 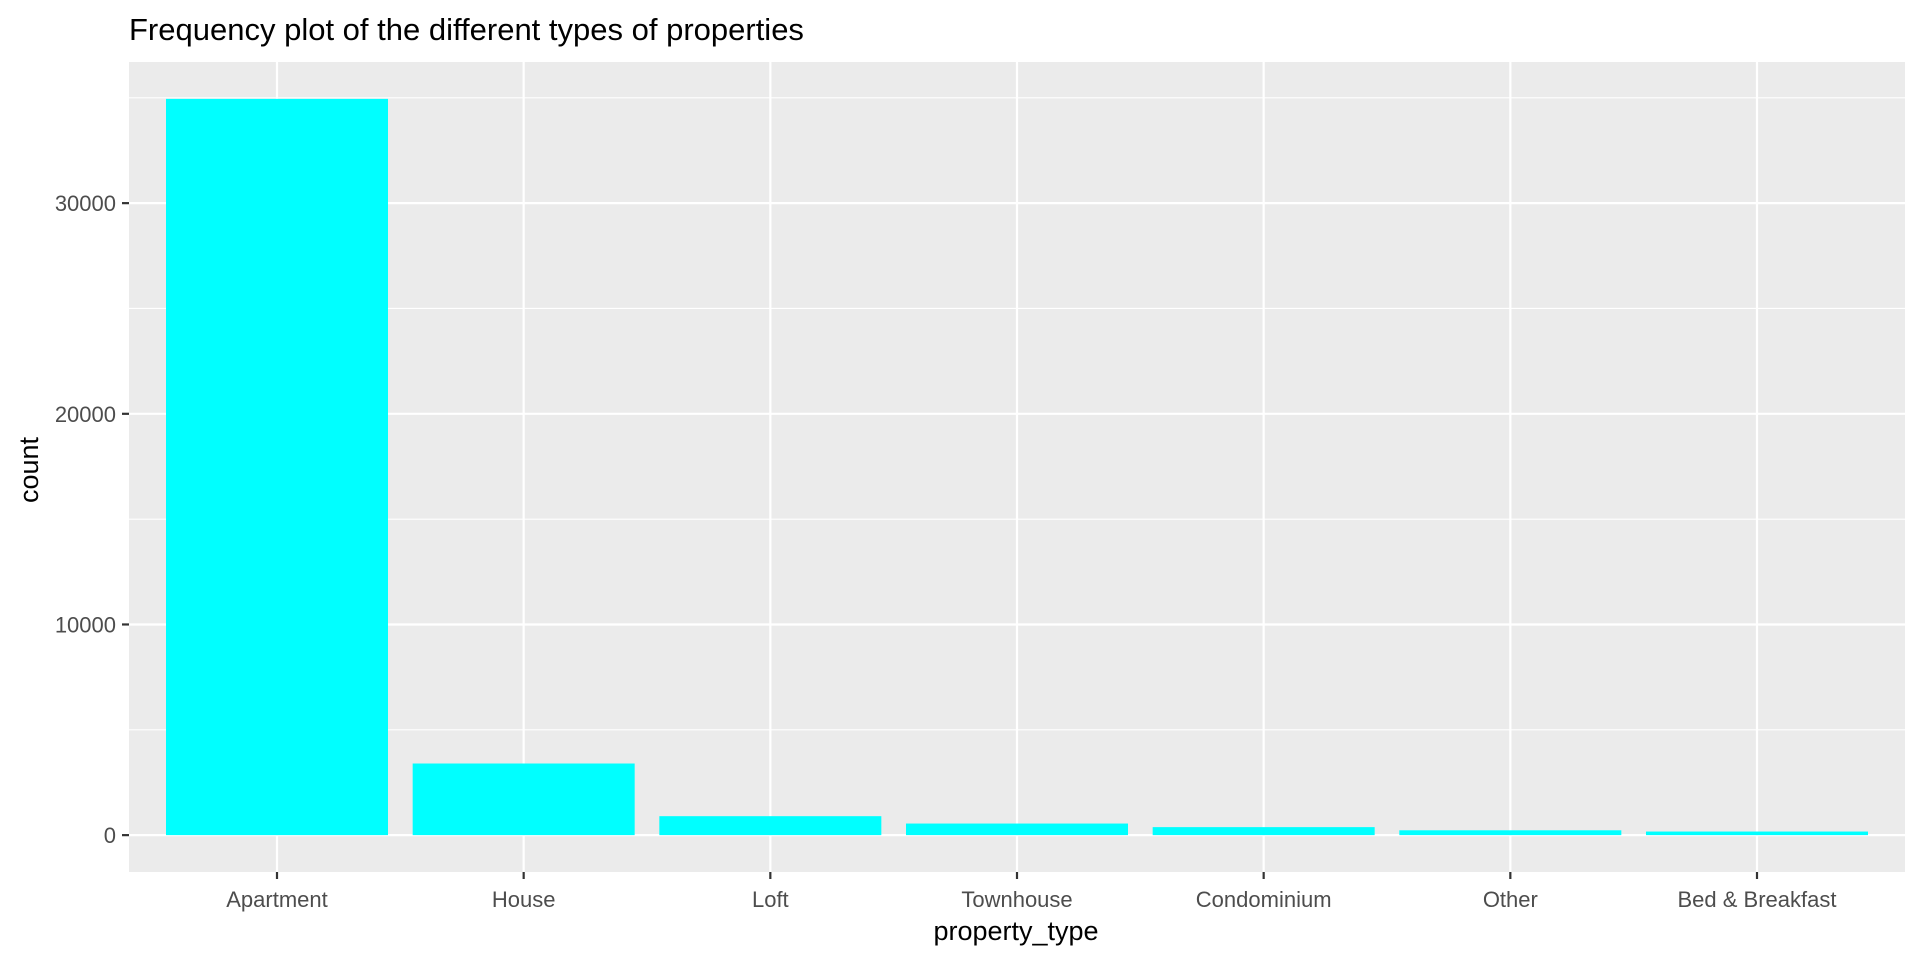 I want to click on y-tick-label: 20000, so click(x=85, y=414).